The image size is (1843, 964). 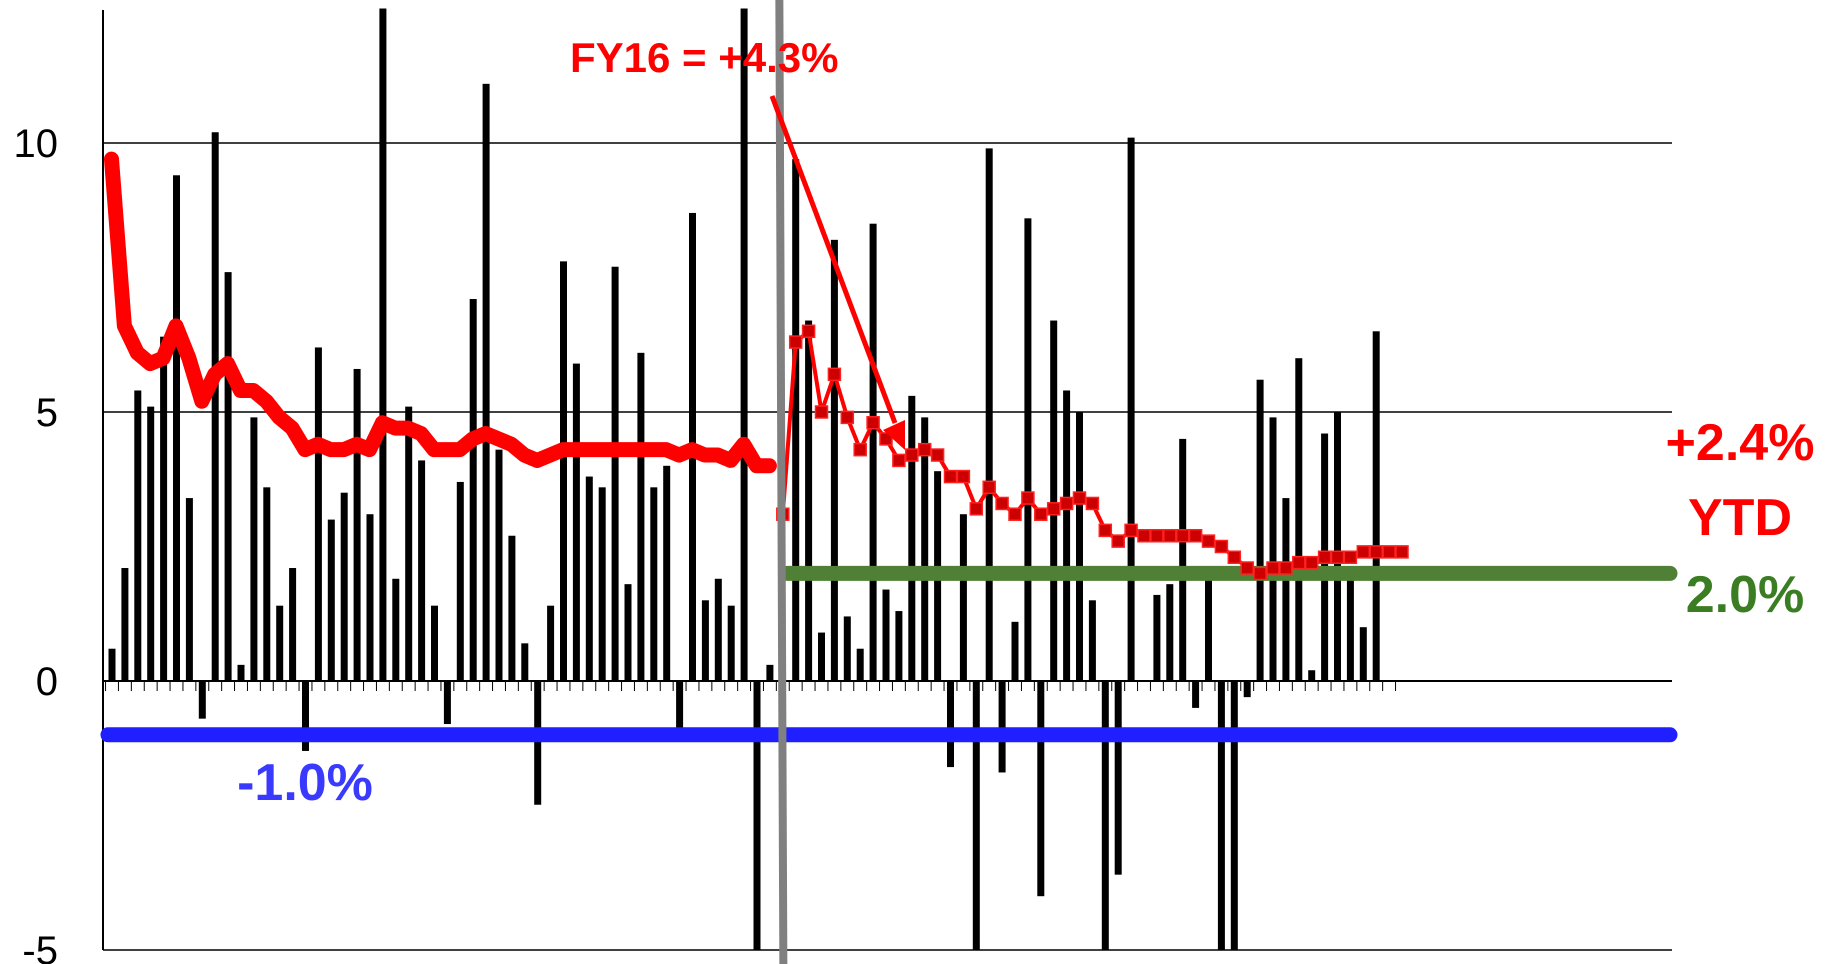 I want to click on fy16-annotation: FY16 = +4.3%, so click(x=704, y=57).